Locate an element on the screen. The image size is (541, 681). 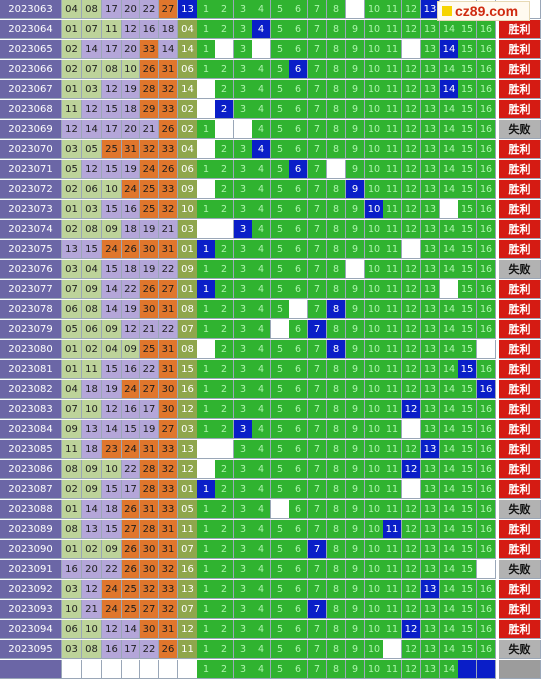
red-ball: 28 is located at coordinates (149, 489).